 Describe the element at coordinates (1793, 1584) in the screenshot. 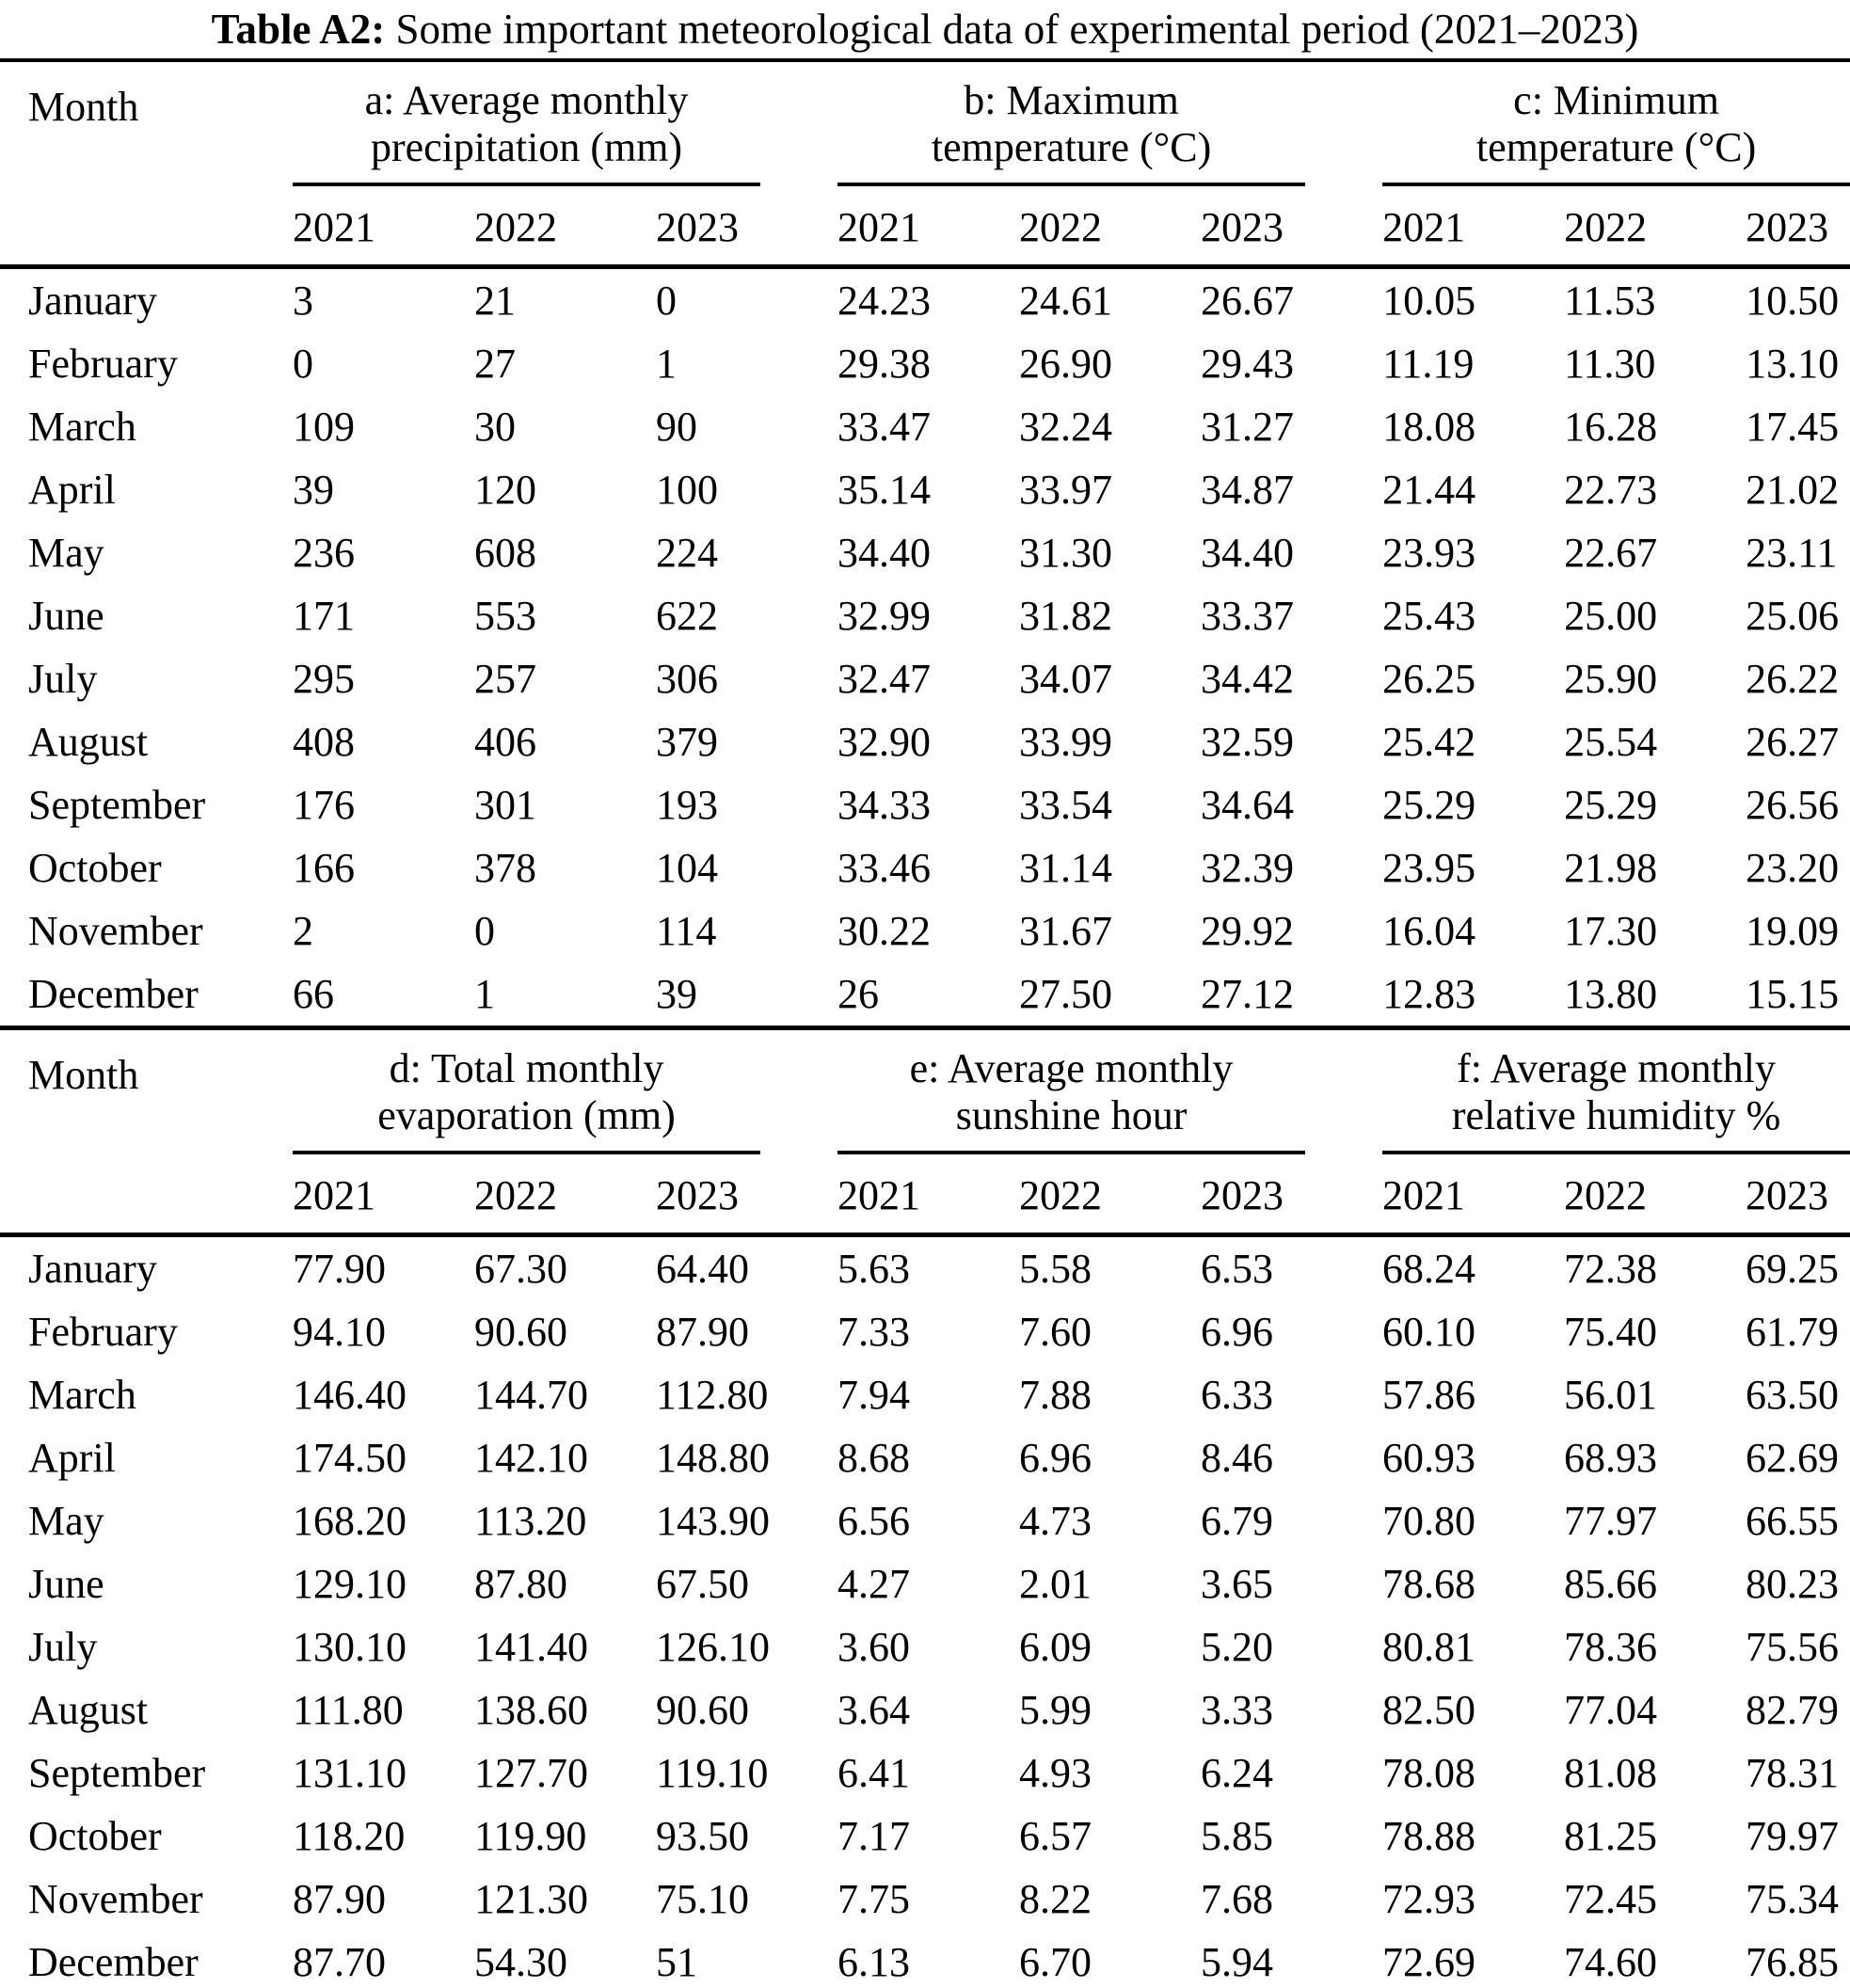

I see `value-cell: 80.23` at that location.